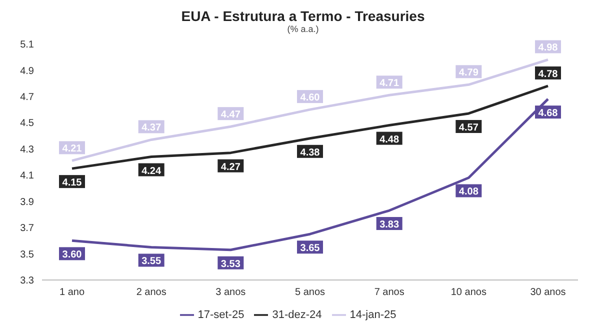 This screenshot has height=331, width=606. Describe the element at coordinates (221, 314) in the screenshot. I see `legend-label: 17-set-25` at that location.